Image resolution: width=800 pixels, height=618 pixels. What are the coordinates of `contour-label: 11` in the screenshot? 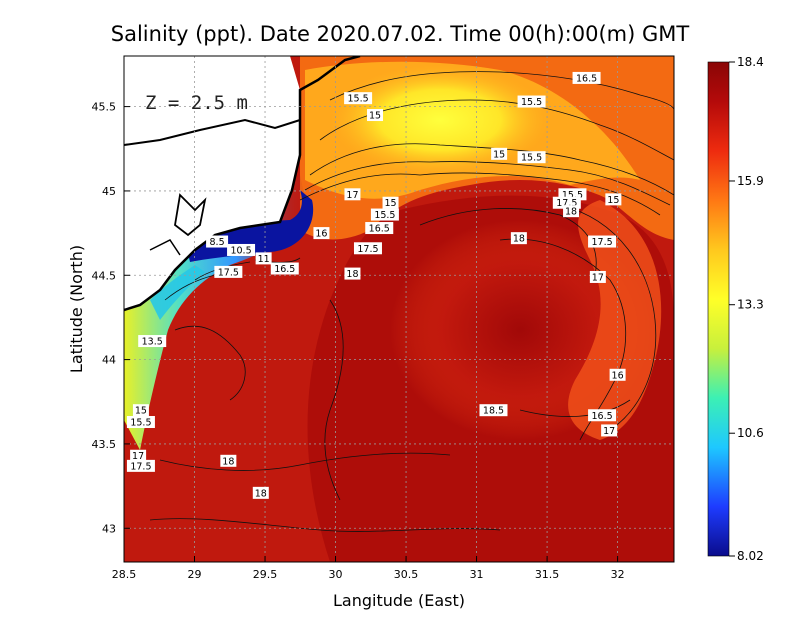 It's located at (263, 258).